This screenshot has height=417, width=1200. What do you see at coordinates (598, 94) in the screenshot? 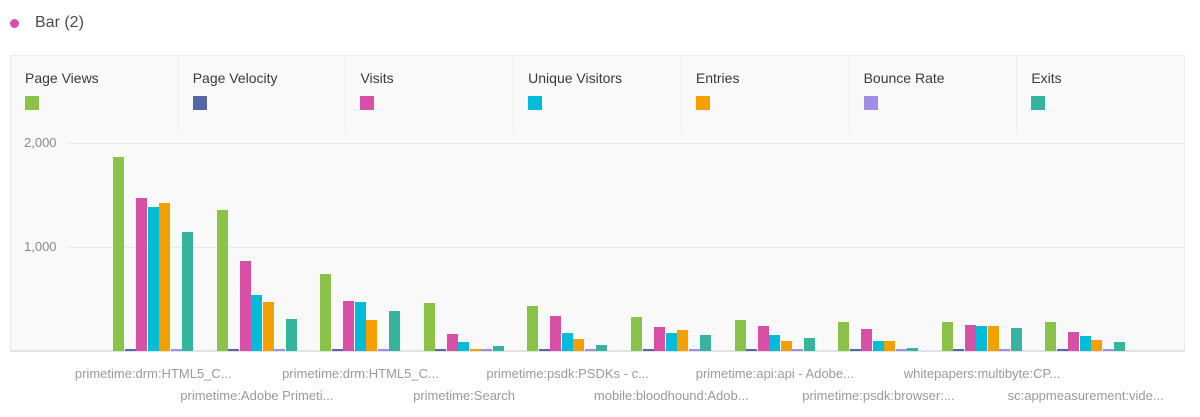
I see `legend-item: Unique Visitors` at bounding box center [598, 94].